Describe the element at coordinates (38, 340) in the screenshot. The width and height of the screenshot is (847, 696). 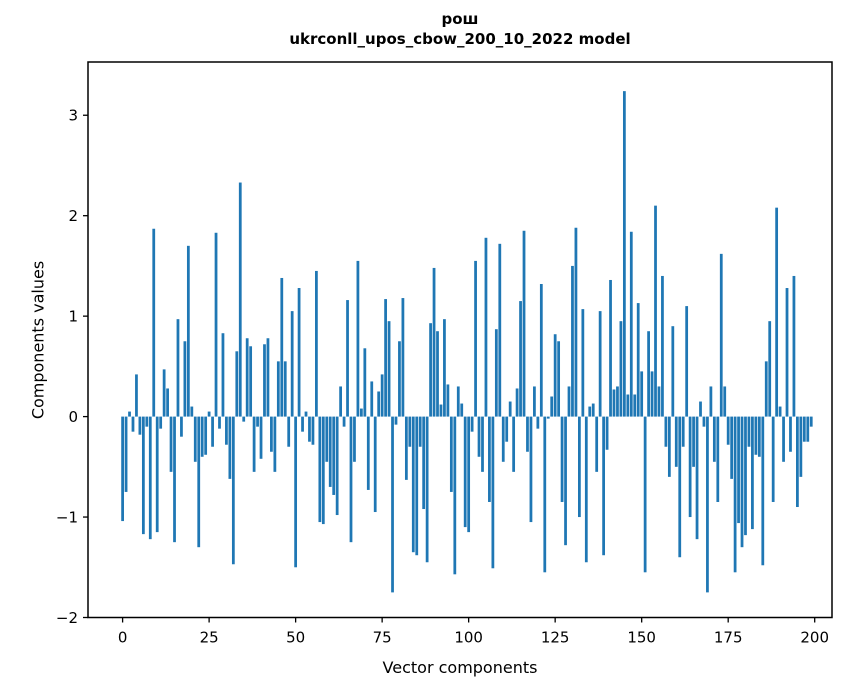
I see `y-axis-label: Components values` at that location.